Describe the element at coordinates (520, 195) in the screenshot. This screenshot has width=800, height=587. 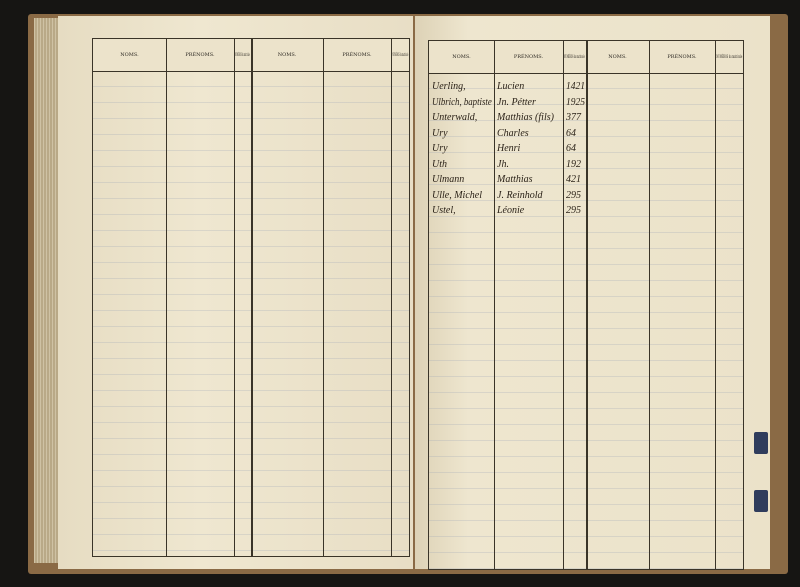
I see `entry-prenom: J. Reinhold` at that location.